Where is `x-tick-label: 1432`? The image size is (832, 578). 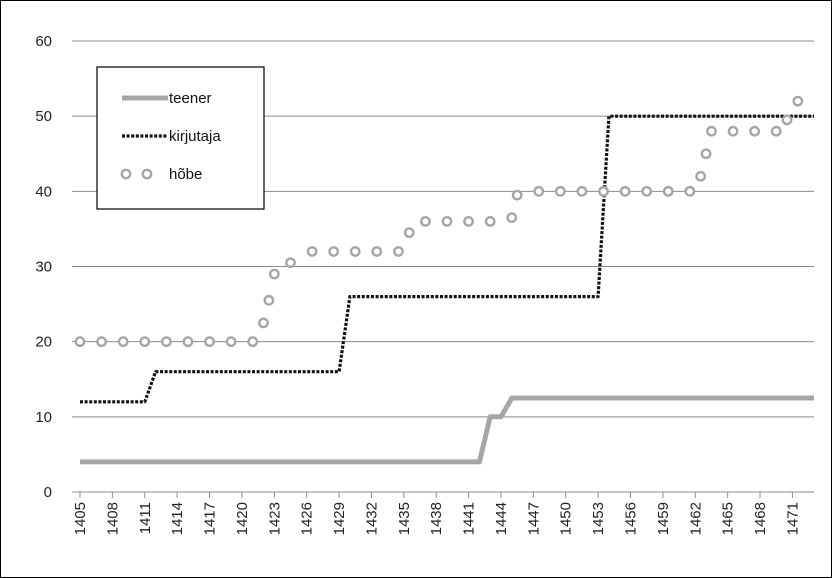 x-tick-label: 1432 is located at coordinates (371, 518).